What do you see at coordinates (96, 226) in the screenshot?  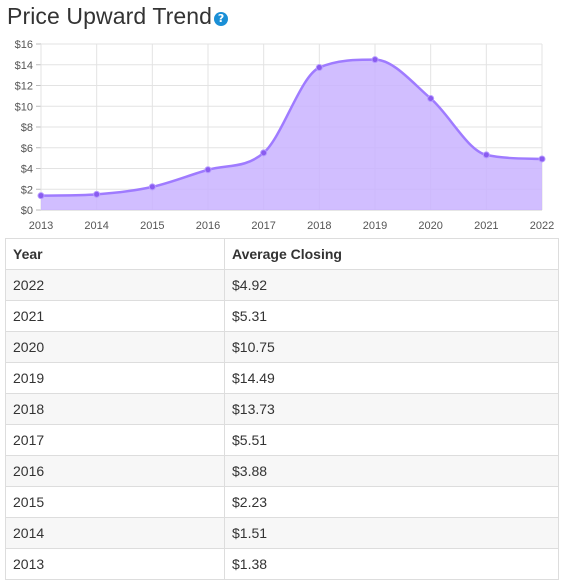 I see `x-tick-label: 2014` at bounding box center [96, 226].